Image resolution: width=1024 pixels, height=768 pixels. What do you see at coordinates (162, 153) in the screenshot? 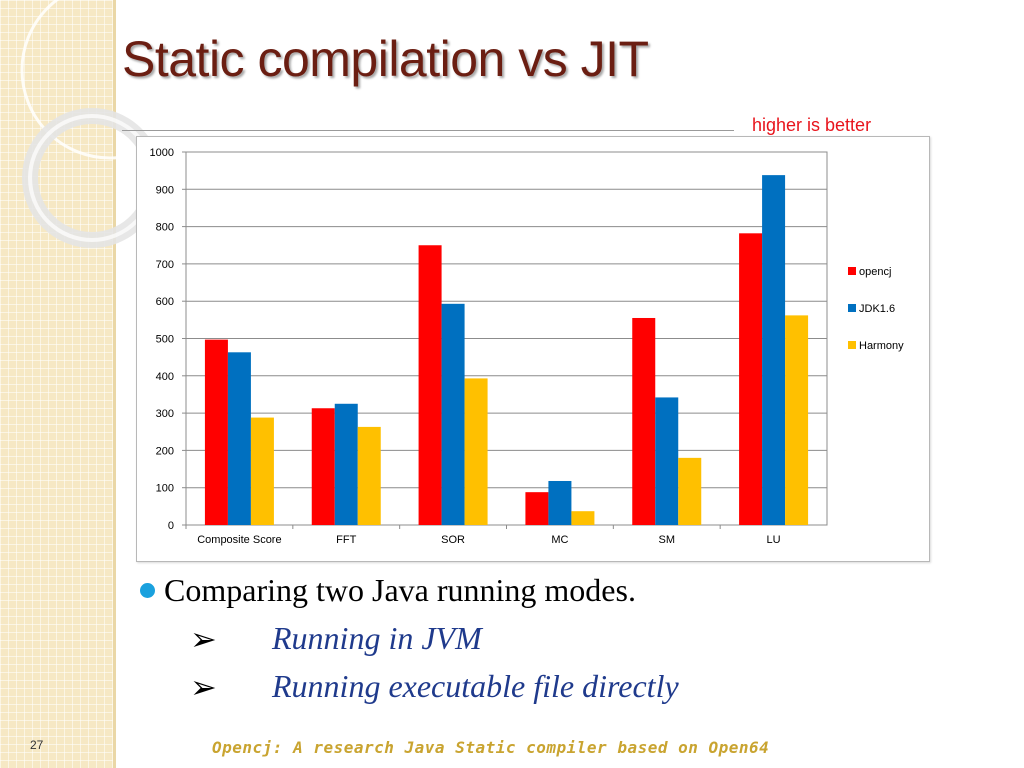
I see `y-tick-label: 1000` at bounding box center [162, 153].